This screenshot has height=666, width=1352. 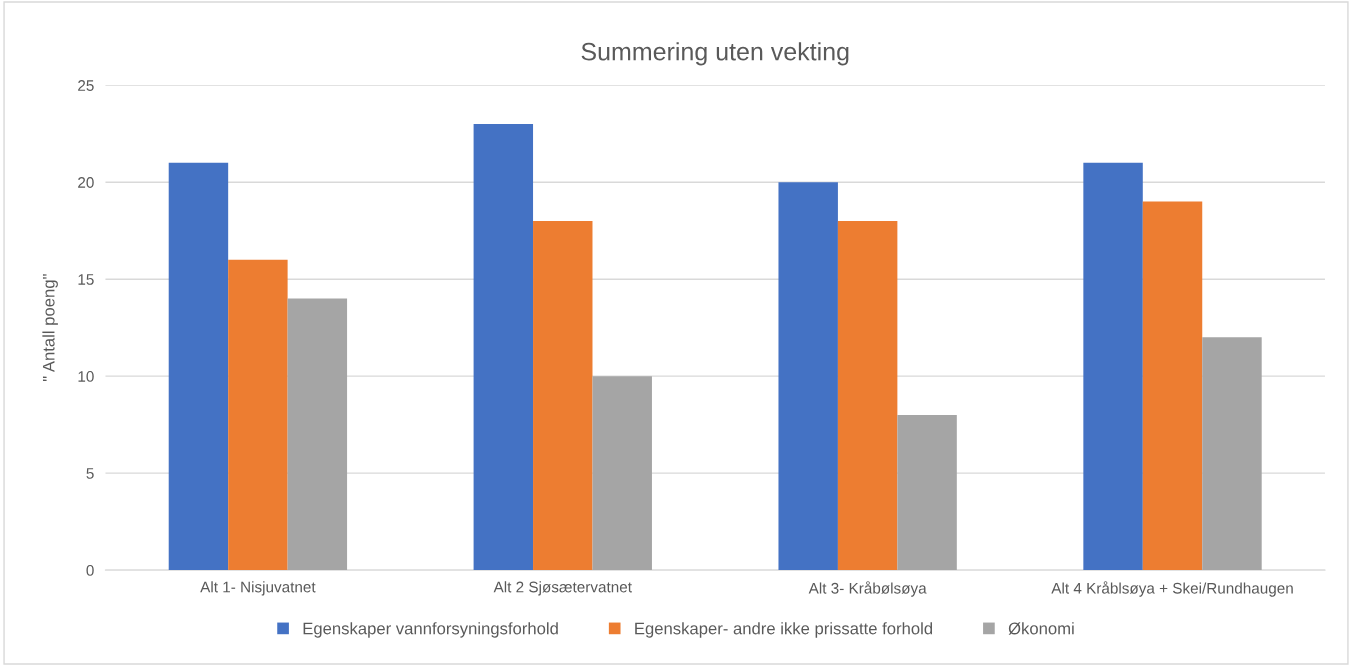 I want to click on legend-label: Egenskaper vannforsyningsforhold, so click(x=430, y=630).